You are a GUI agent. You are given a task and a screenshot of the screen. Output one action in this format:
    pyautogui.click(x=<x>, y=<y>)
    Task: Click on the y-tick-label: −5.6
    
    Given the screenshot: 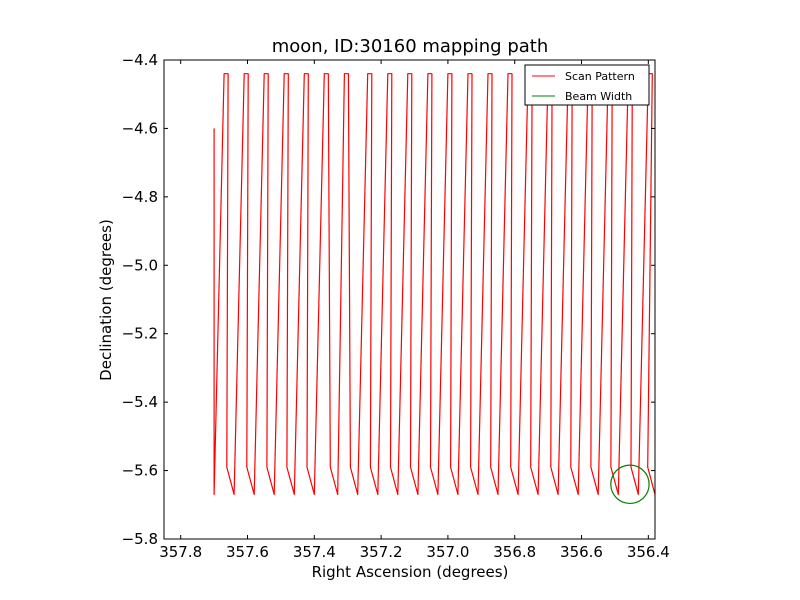 What is the action you would take?
    pyautogui.click(x=140, y=471)
    